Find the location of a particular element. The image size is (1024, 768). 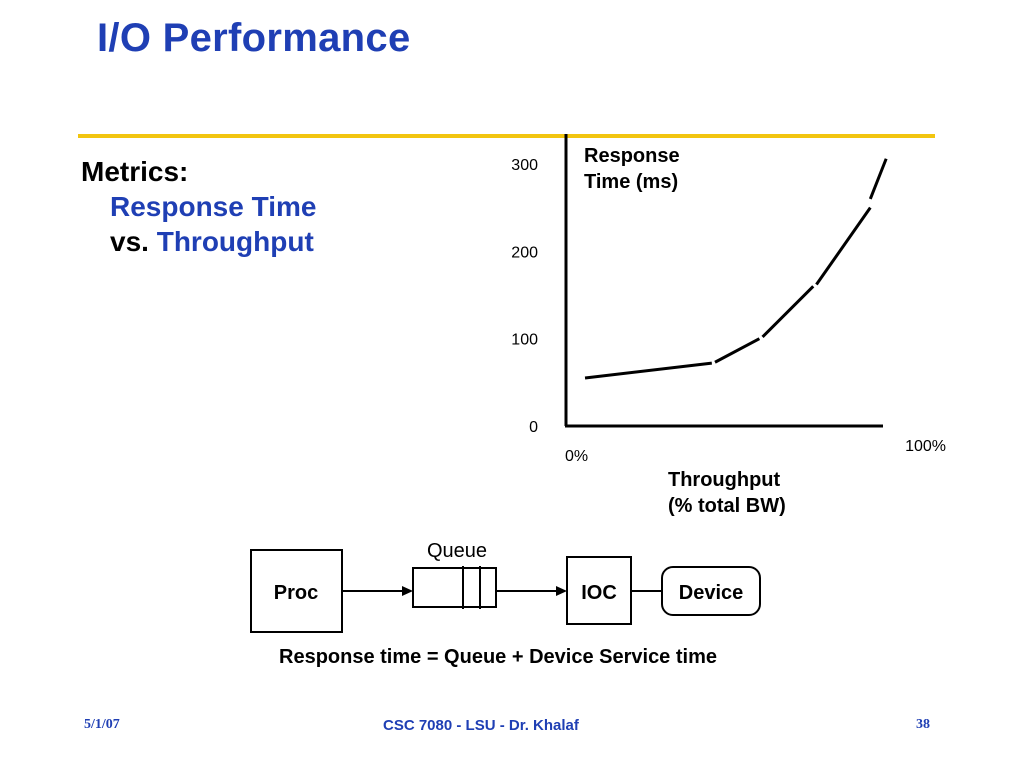

y-tick-label: 300 is located at coordinates (524, 165).